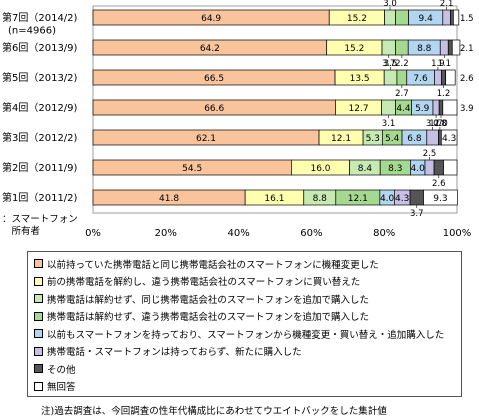 This screenshot has height=419, width=479. I want to click on legend-label: 携帯電話は解約せず、違う携帯電話会社のスマートフォンを追加で購入した, so click(208, 317).